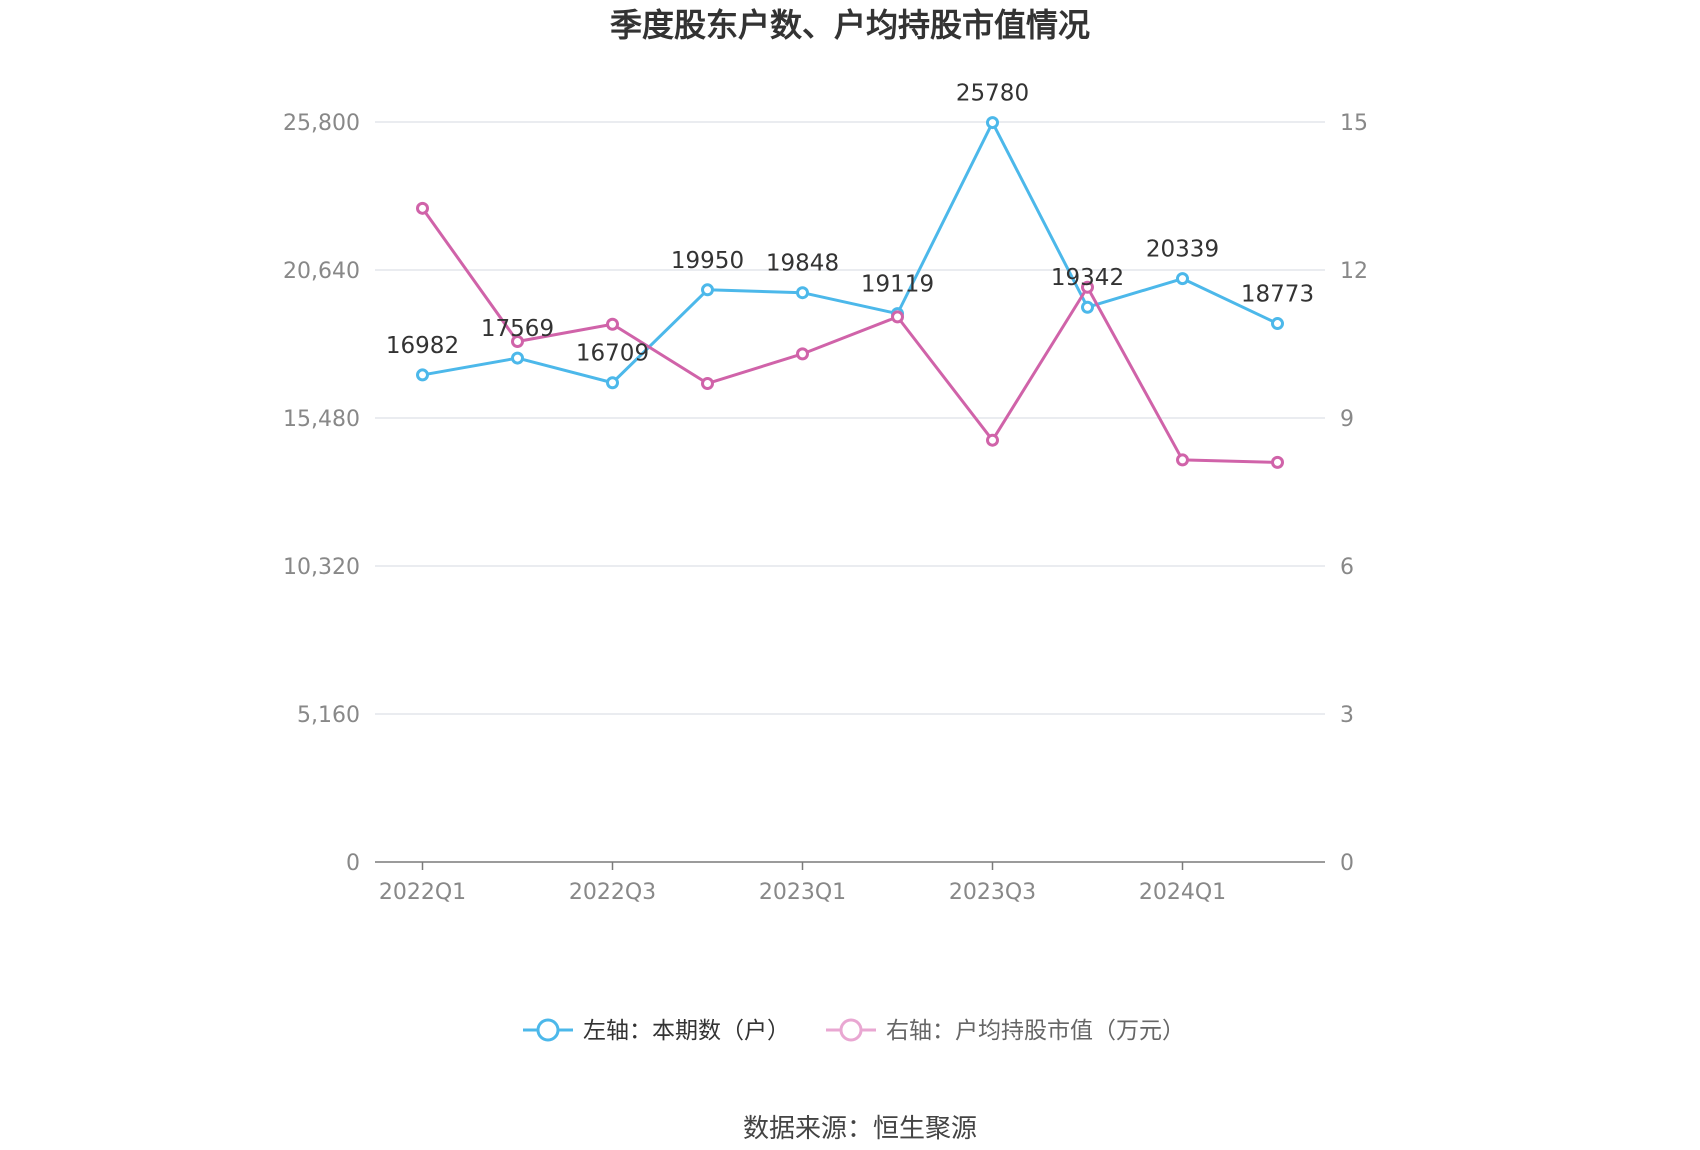 The image size is (1700, 1150). Describe the element at coordinates (1277, 295) in the screenshot. I see `data-label: 18773` at that location.